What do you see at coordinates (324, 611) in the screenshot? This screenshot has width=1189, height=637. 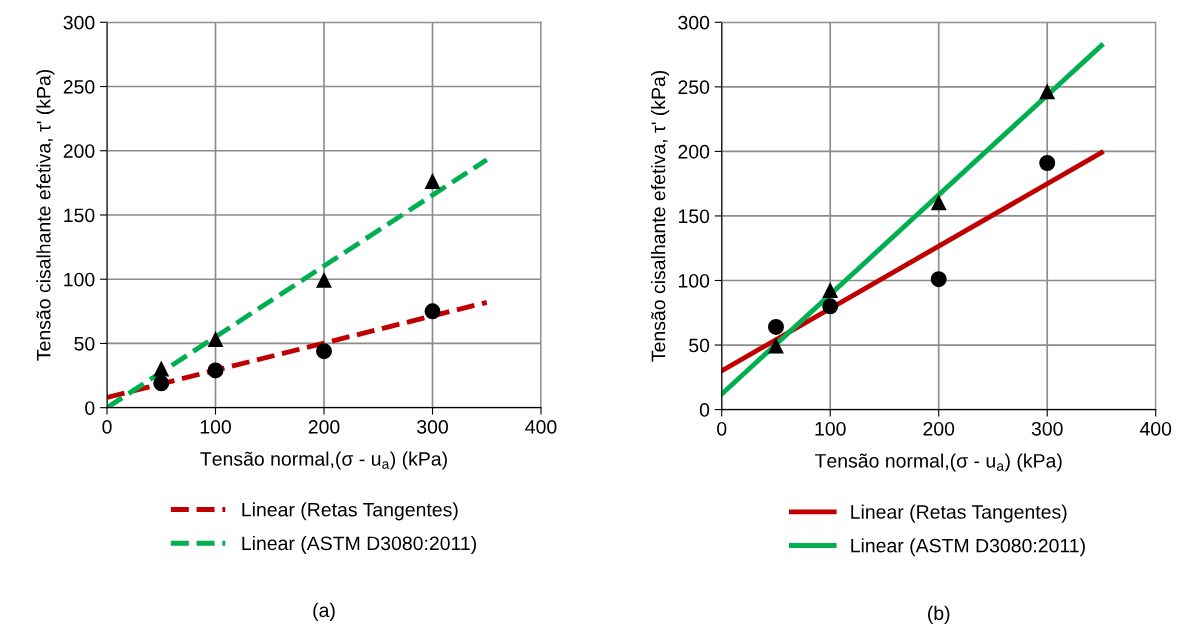 I see `text: (a)` at bounding box center [324, 611].